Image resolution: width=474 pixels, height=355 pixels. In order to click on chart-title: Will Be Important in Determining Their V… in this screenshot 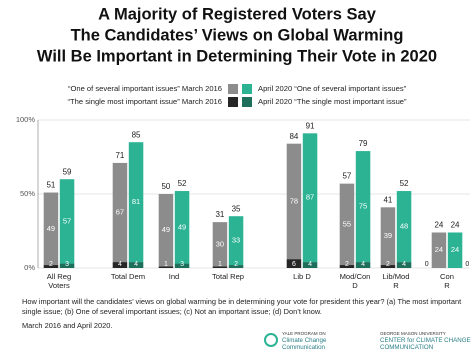, I will do `click(237, 56)`.